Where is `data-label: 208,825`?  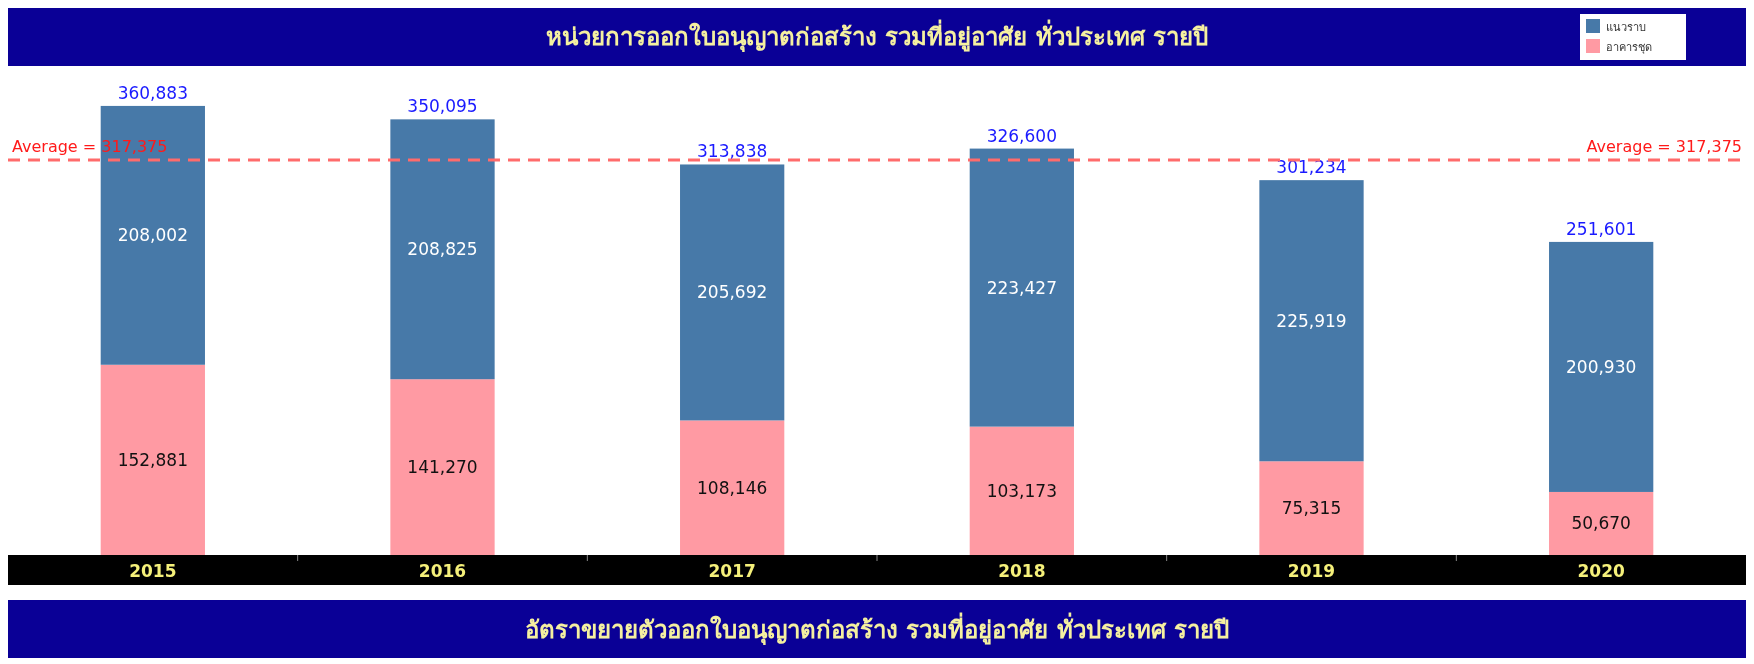 data-label: 208,825 is located at coordinates (442, 249).